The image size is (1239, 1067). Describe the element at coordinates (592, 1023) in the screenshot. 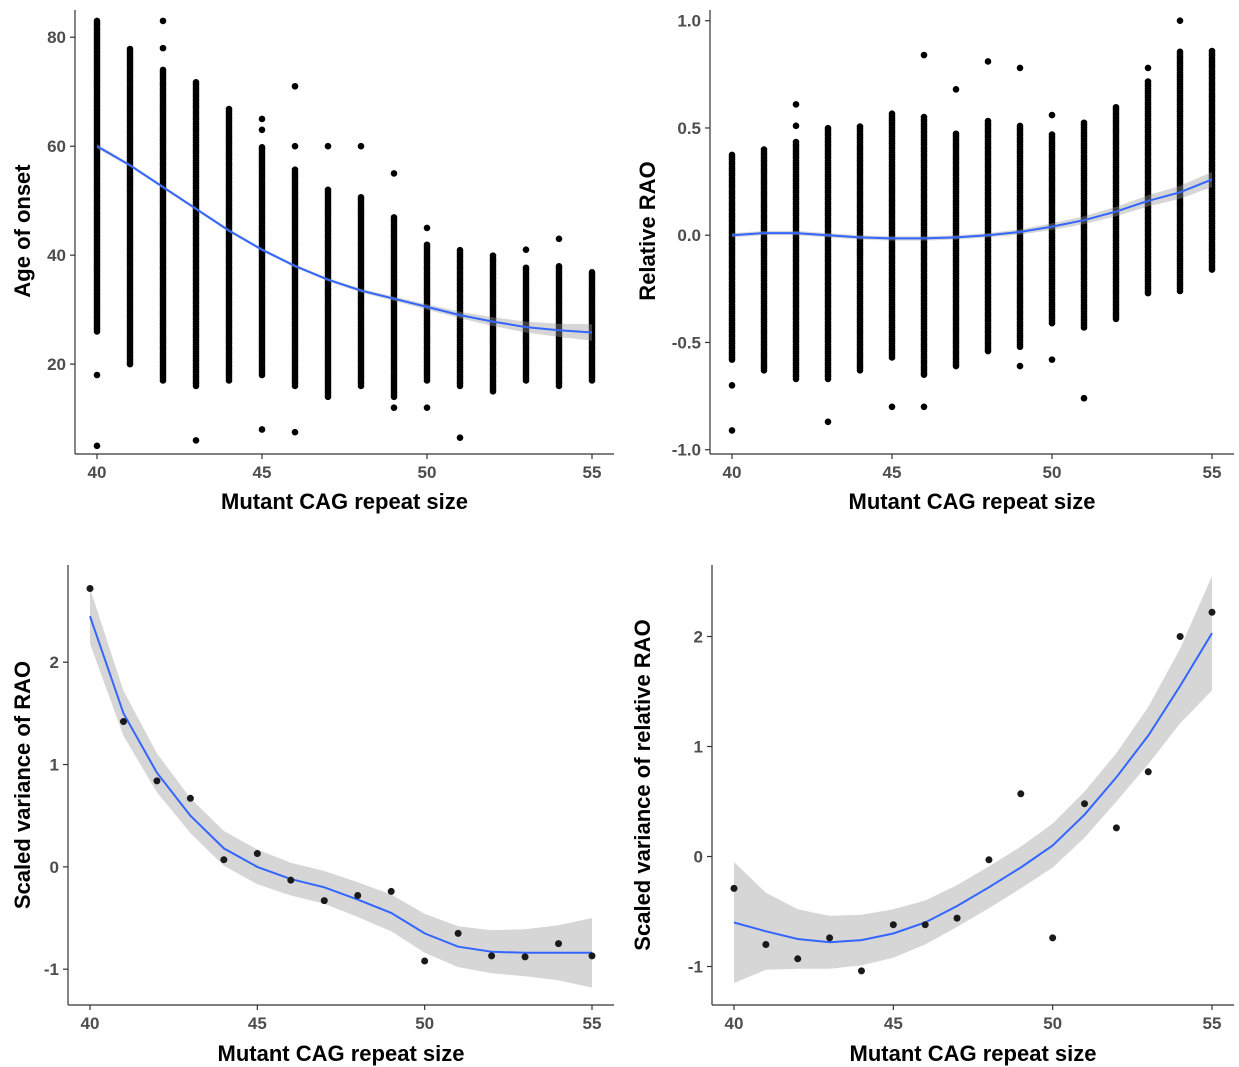

I see `x-tick-label: 55` at that location.